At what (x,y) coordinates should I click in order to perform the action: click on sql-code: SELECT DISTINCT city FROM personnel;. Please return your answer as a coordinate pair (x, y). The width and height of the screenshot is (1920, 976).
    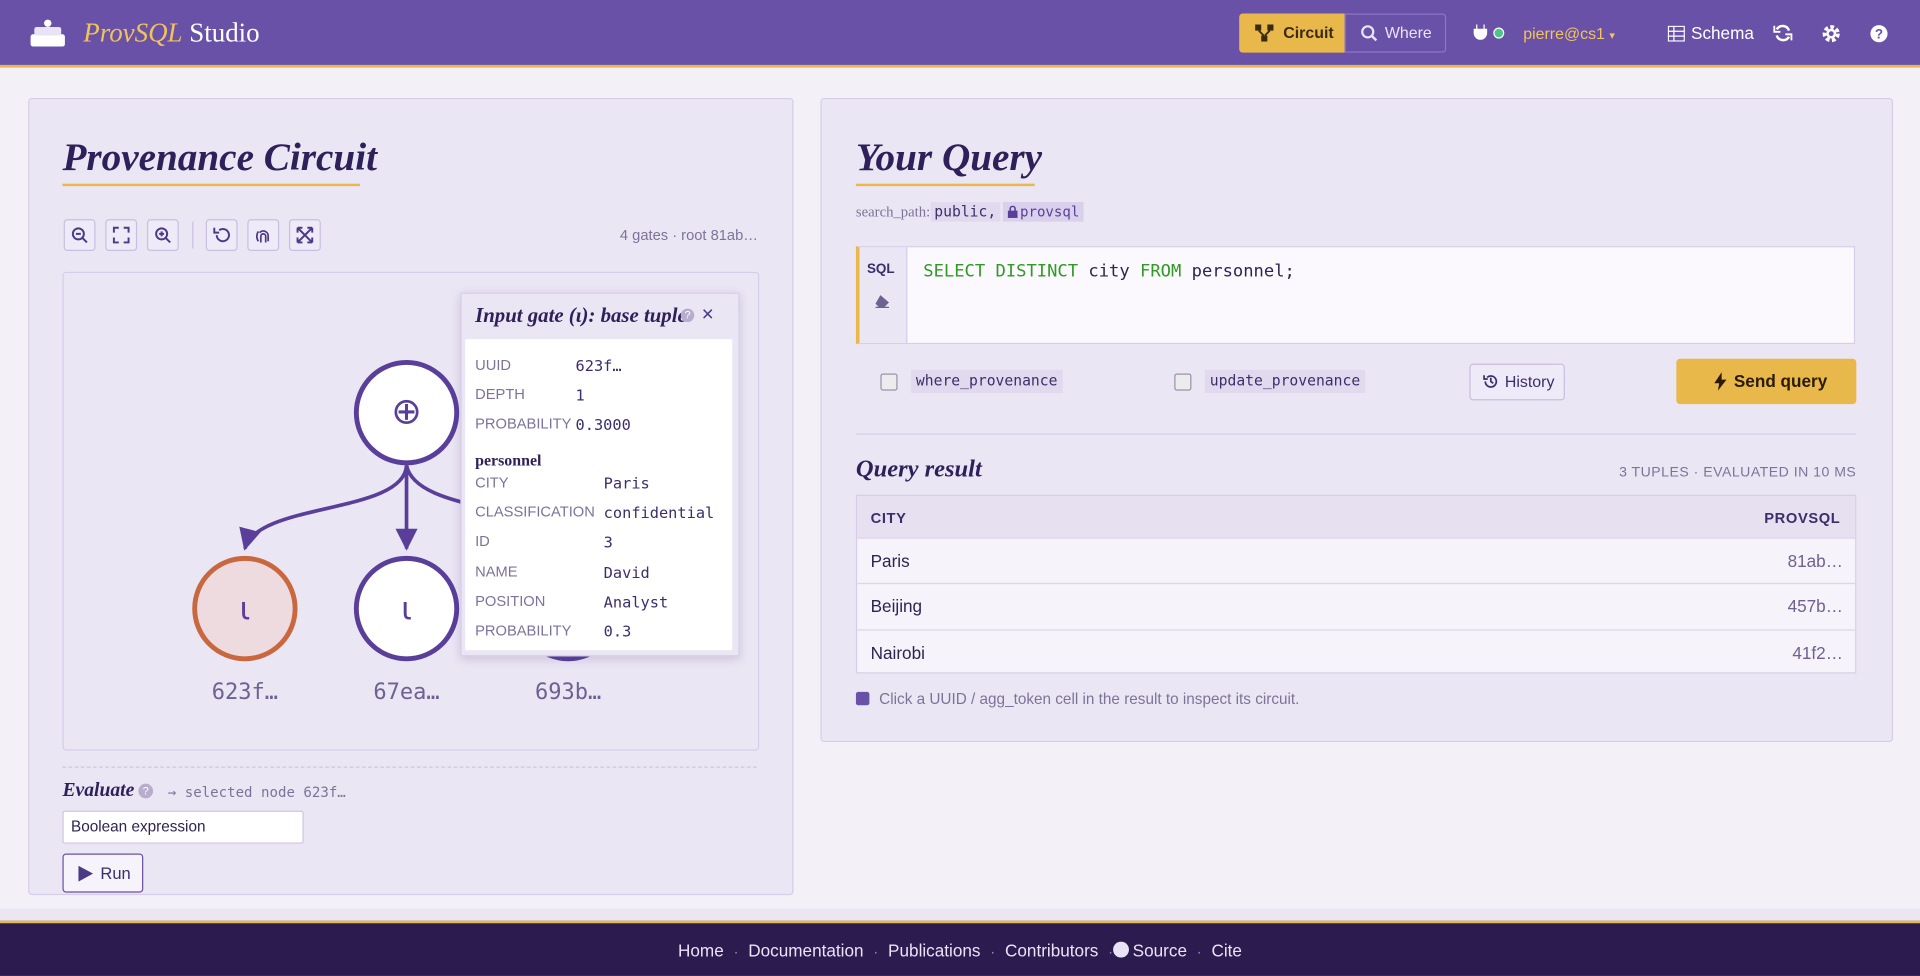
    Looking at the image, I should click on (1109, 272).